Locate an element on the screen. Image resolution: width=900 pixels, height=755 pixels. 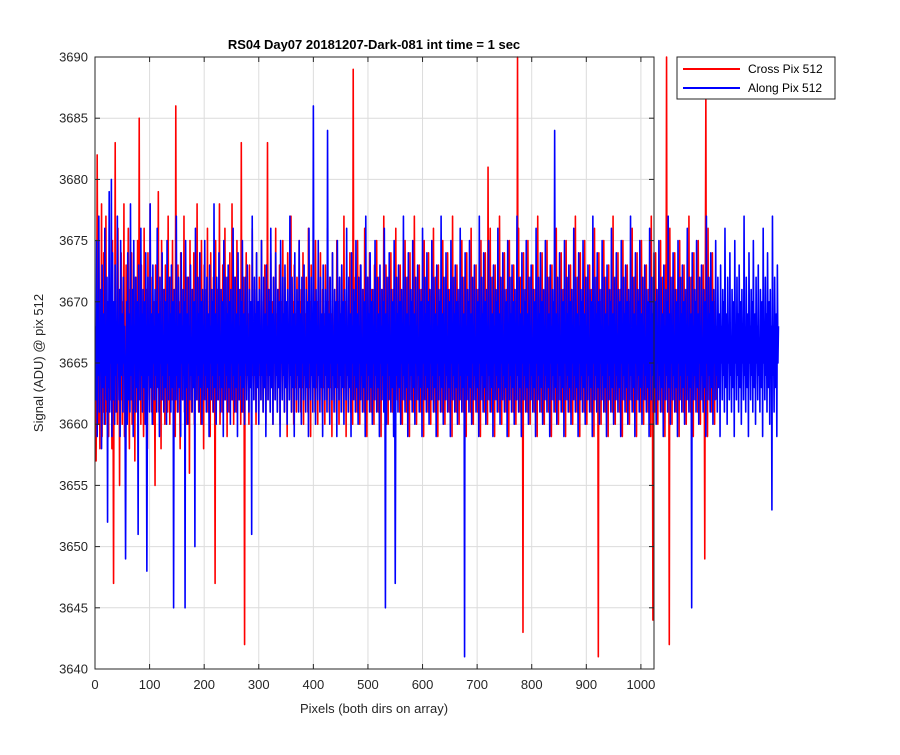
y-tick-label: 3670 is located at coordinates (73, 301).